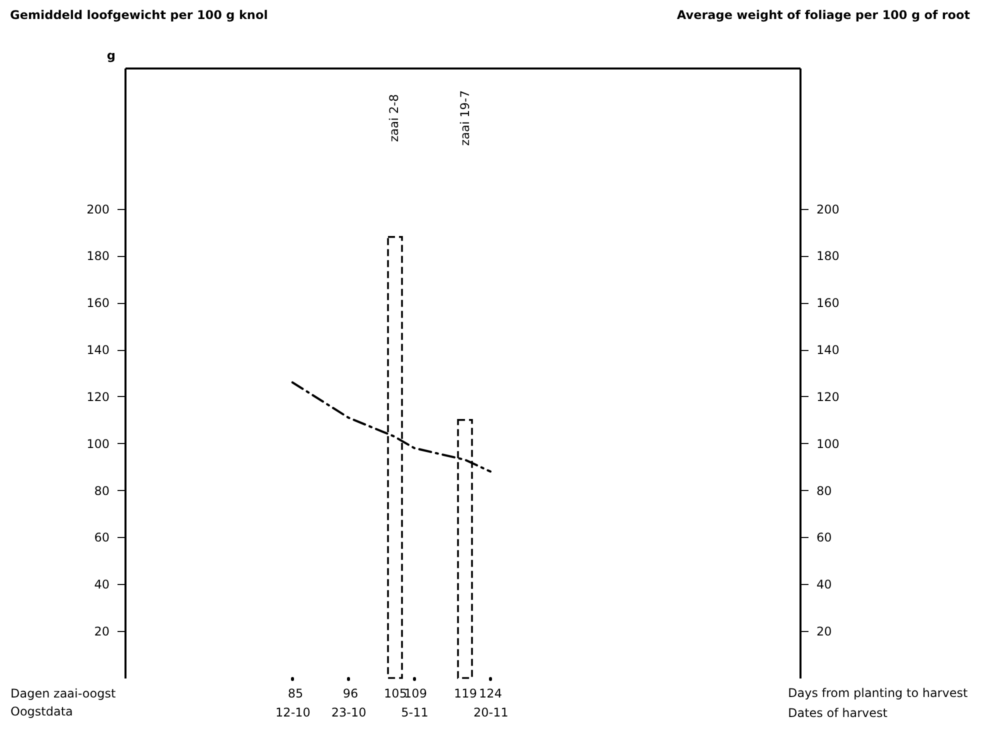 Image resolution: width=984 pixels, height=738 pixels. Describe the element at coordinates (828, 209) in the screenshot. I see `y2-tick-label: 200` at that location.